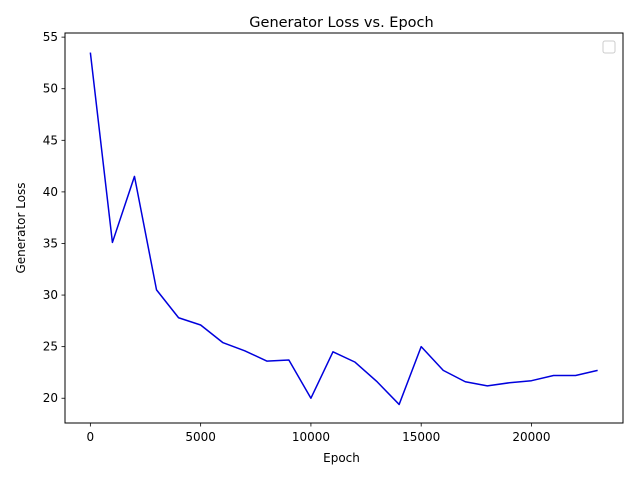 Image resolution: width=640 pixels, height=480 pixels. I want to click on y-tick-label: 45, so click(50, 140).